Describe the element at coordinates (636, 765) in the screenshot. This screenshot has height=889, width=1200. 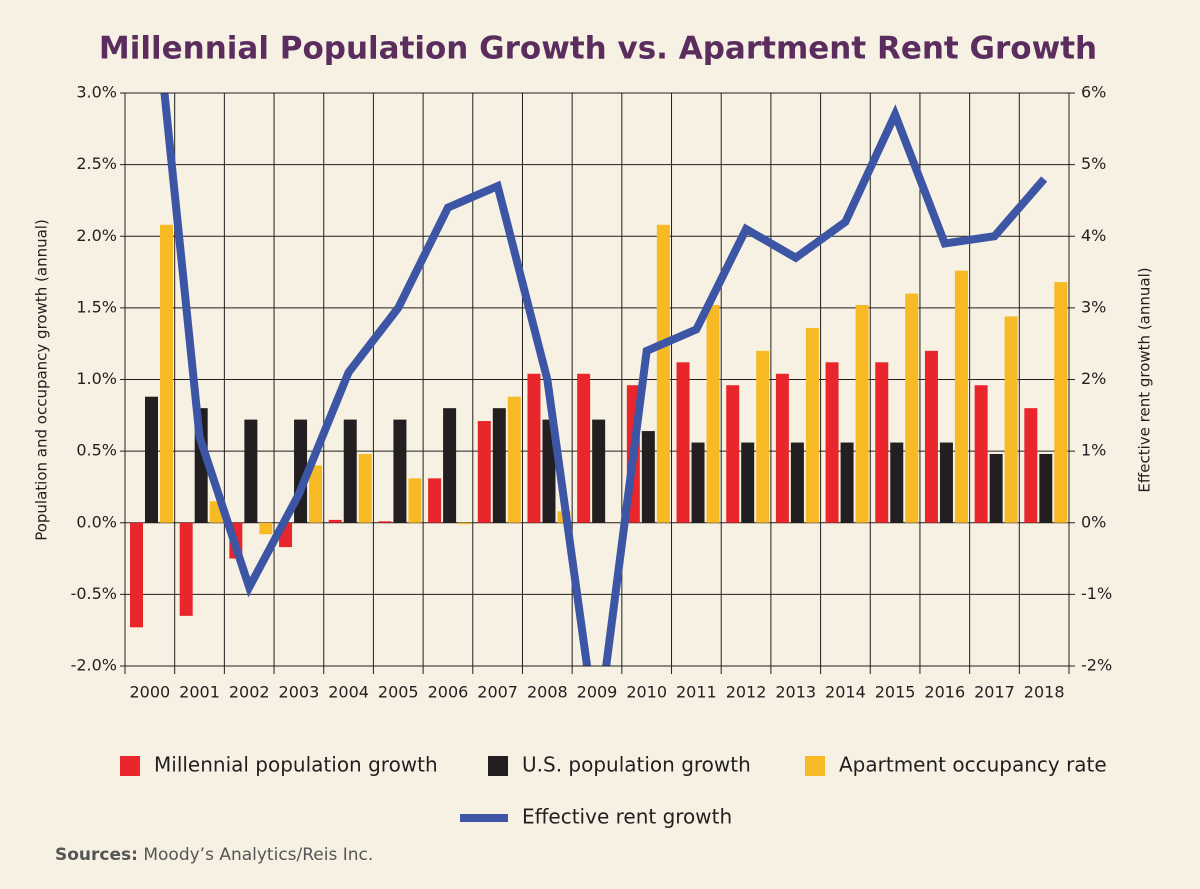
I see `legend-label: U.S. population growth` at that location.